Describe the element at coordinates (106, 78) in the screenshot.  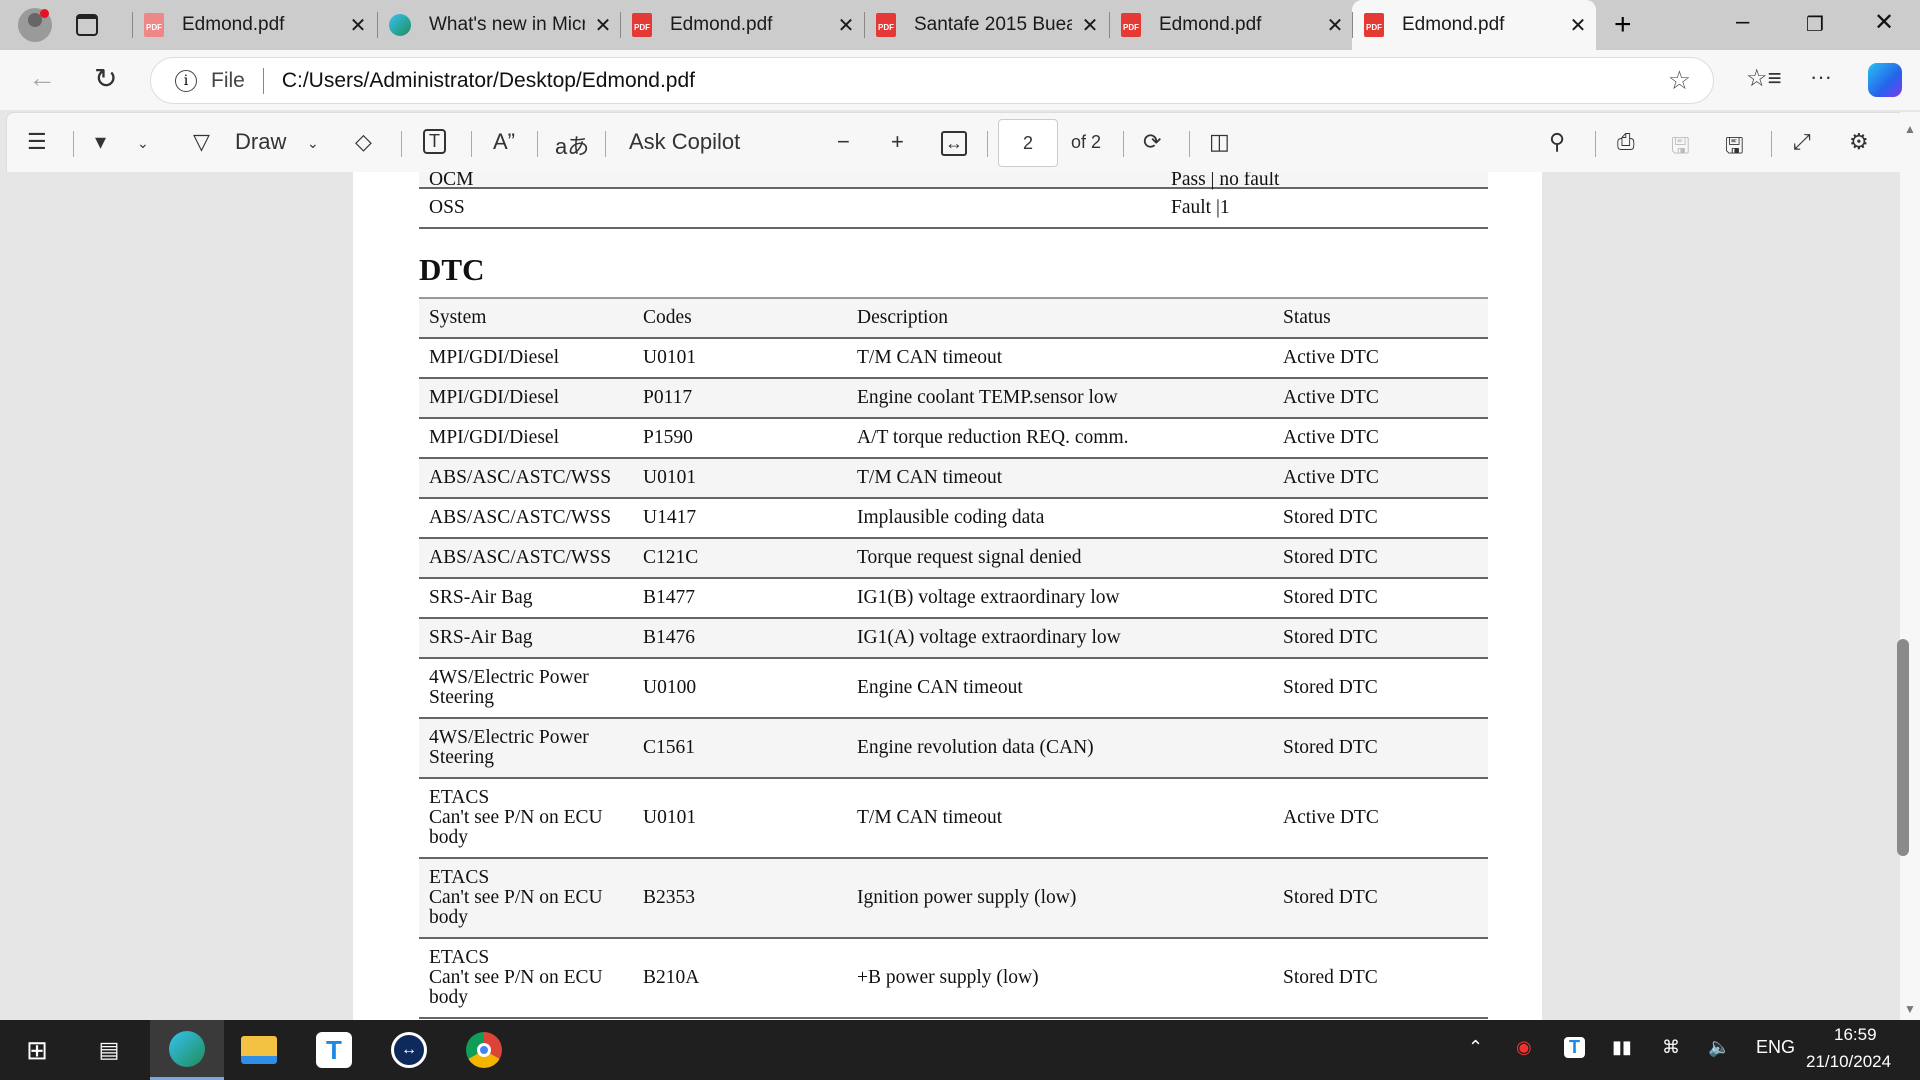
I see `refresh-button: ↻` at that location.